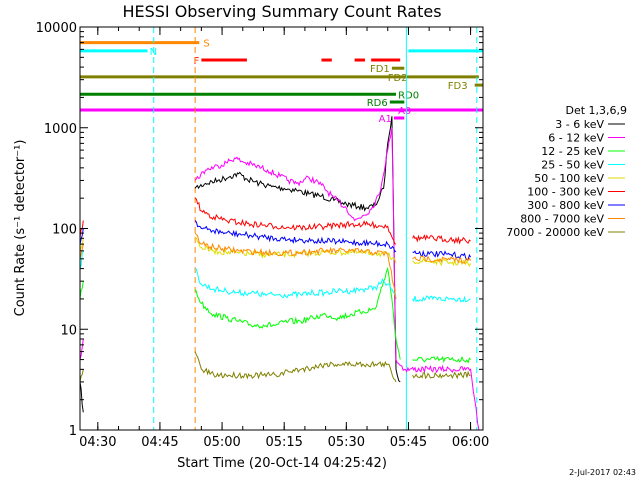 This screenshot has height=480, width=640. What do you see at coordinates (562, 219) in the screenshot?
I see `legend-label-7: 800 - 7000 keV` at bounding box center [562, 219].